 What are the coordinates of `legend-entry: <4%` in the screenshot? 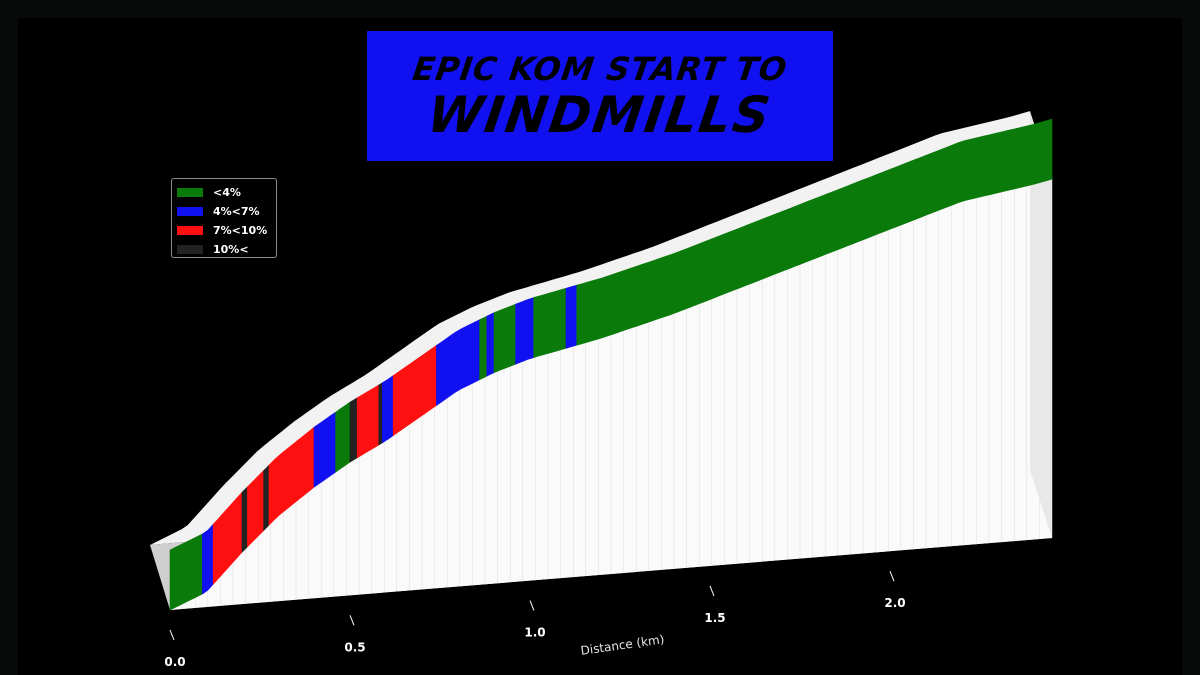 It's located at (226, 192).